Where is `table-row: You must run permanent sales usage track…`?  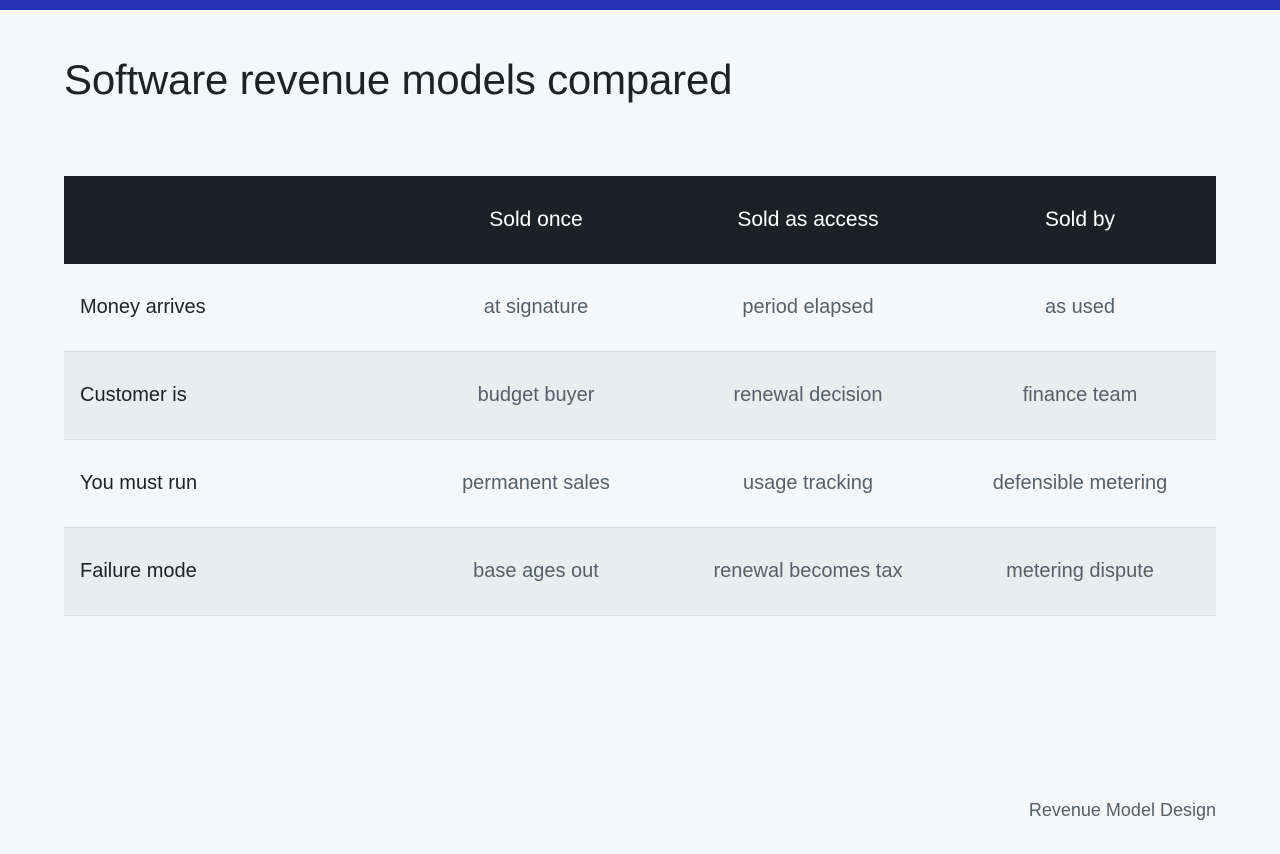 table-row: You must run permanent sales usage track… is located at coordinates (640, 484).